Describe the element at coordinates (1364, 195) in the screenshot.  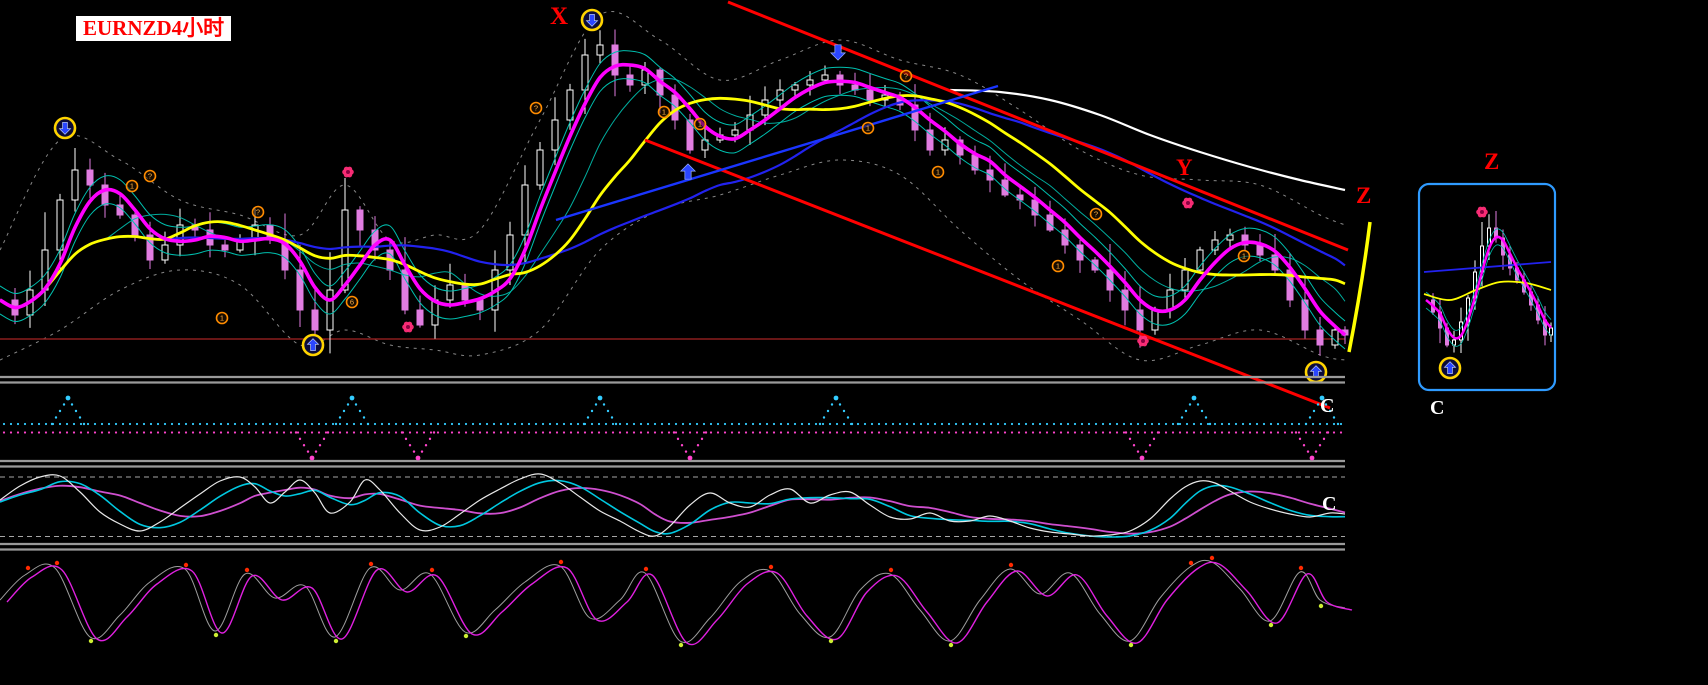
I see `annotation-z-main: Z` at that location.